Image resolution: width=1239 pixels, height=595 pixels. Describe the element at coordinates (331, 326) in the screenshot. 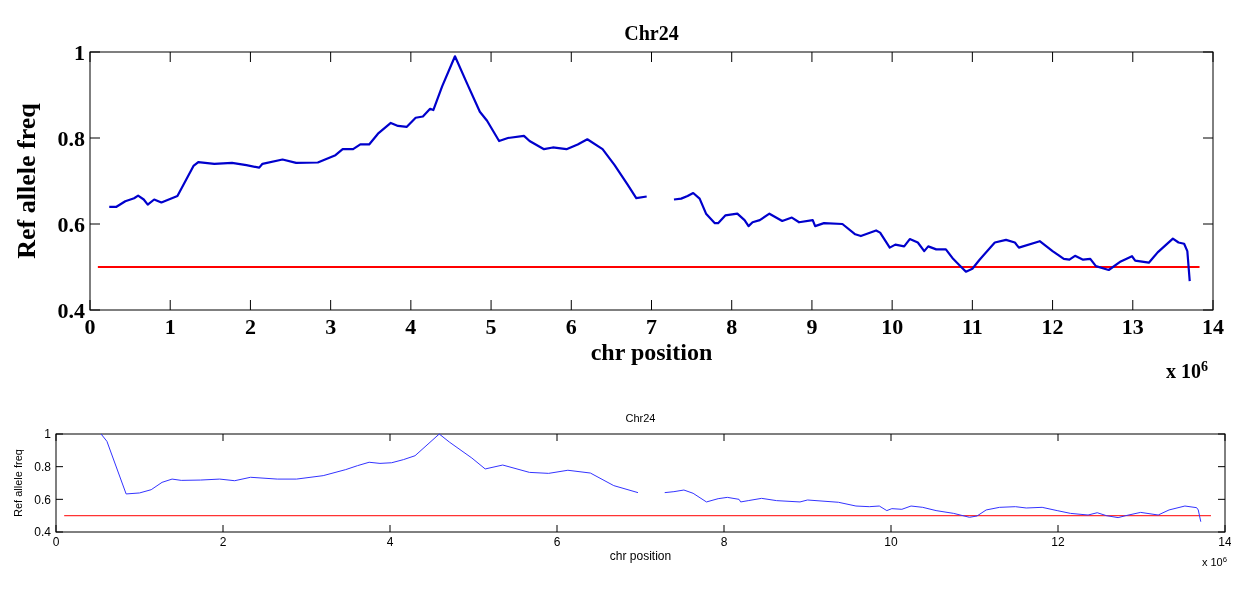

I see `x-tick-label: 3` at that location.